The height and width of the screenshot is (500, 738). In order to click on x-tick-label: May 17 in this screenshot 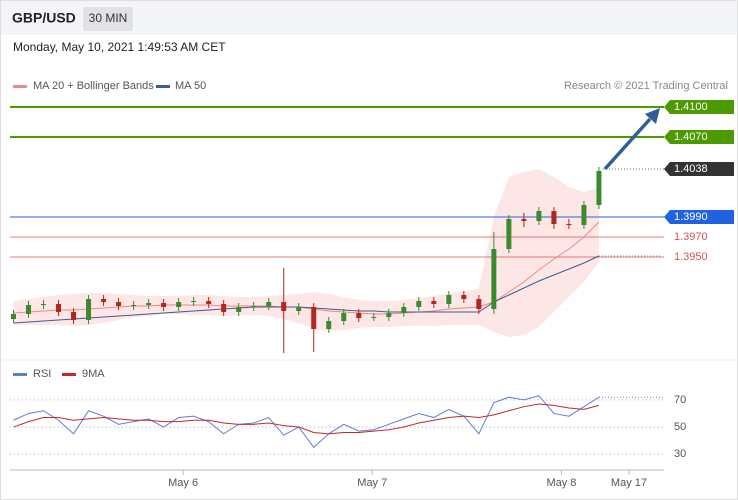, I will do `click(629, 483)`.